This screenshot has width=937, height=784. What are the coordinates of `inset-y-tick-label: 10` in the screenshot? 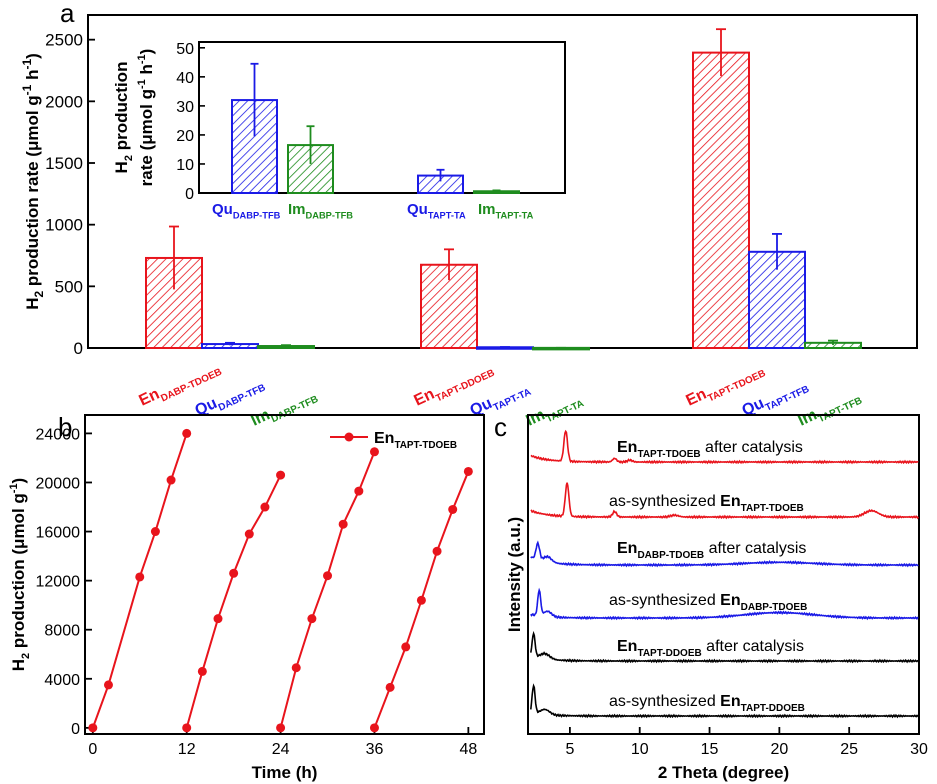 It's located at (185, 165).